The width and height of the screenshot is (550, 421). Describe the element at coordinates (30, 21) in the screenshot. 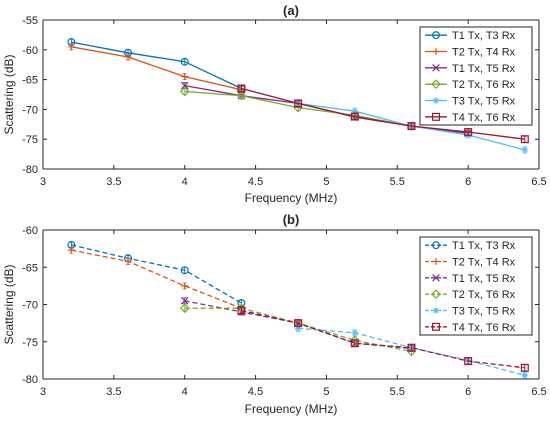

I see `y-tick-label: -55` at that location.